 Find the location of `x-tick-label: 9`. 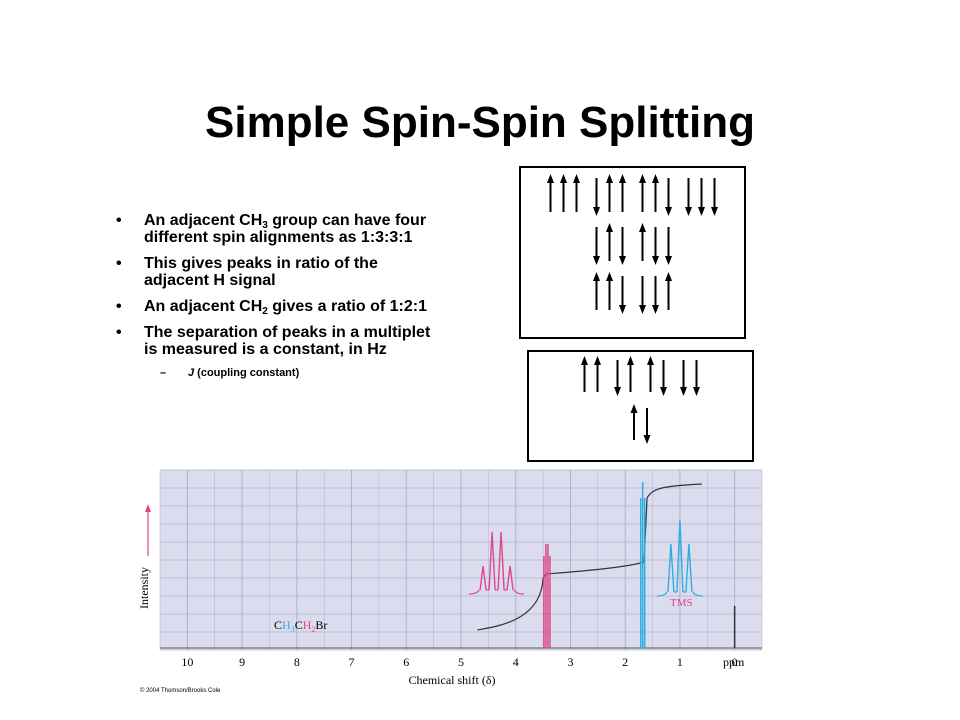

x-tick-label: 9 is located at coordinates (242, 662).